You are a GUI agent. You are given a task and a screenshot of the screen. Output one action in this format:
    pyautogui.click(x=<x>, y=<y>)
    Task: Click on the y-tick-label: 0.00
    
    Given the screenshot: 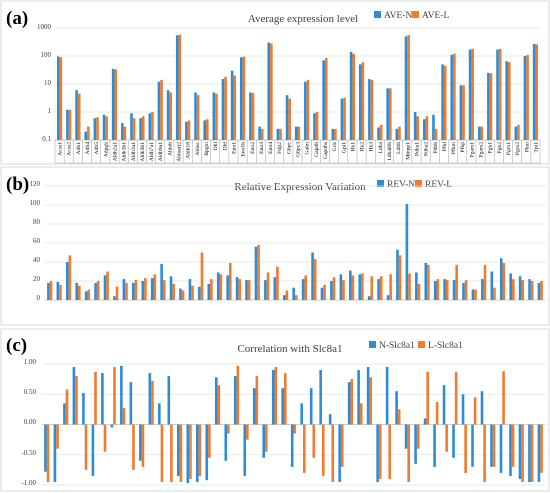 What is the action you would take?
    pyautogui.click(x=30, y=422)
    